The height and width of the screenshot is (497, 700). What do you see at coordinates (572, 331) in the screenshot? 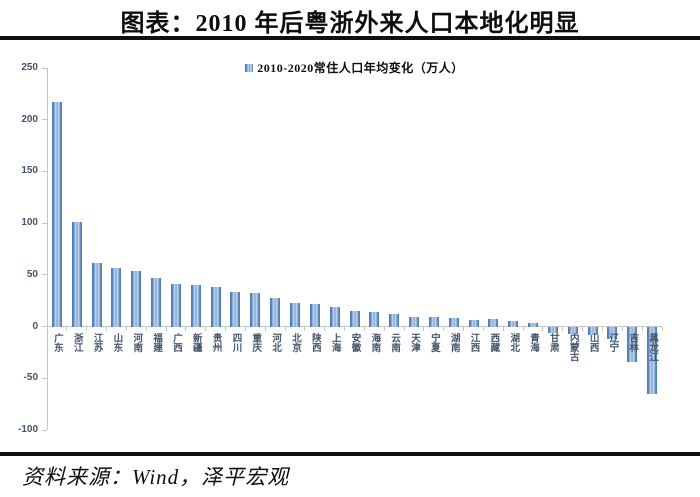
I see `chart-bar-内蒙古` at bounding box center [572, 331].